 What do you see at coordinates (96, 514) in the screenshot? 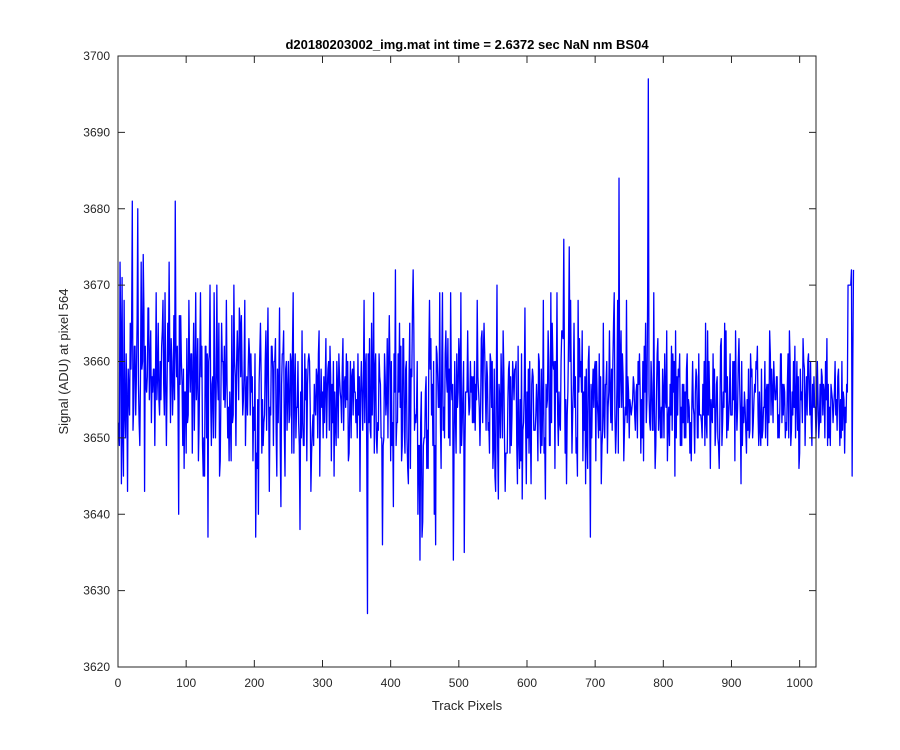
I see `y-tick-label: 3640` at bounding box center [96, 514].